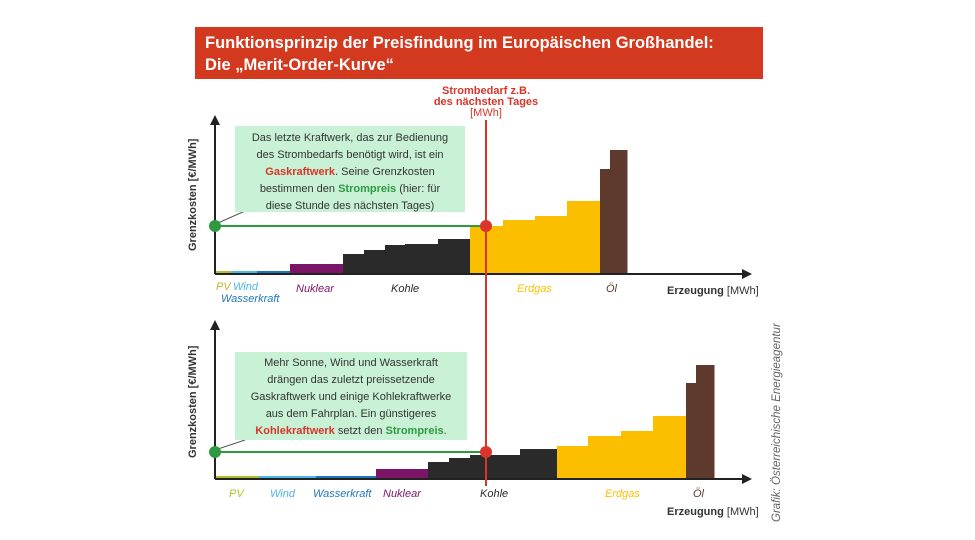  I want to click on label-pv-top: PV, so click(223, 287).